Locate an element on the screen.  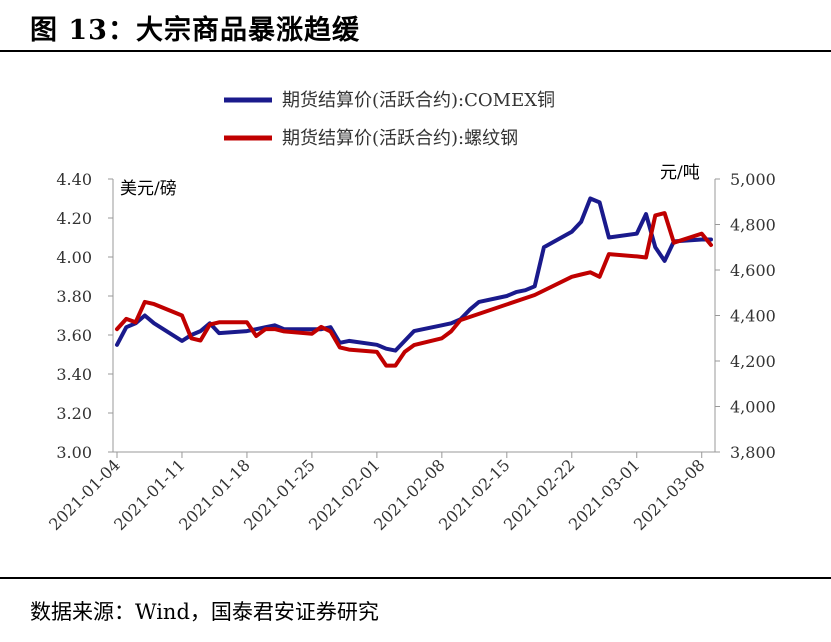
left-tick-label: 4.20 is located at coordinates (74, 218).